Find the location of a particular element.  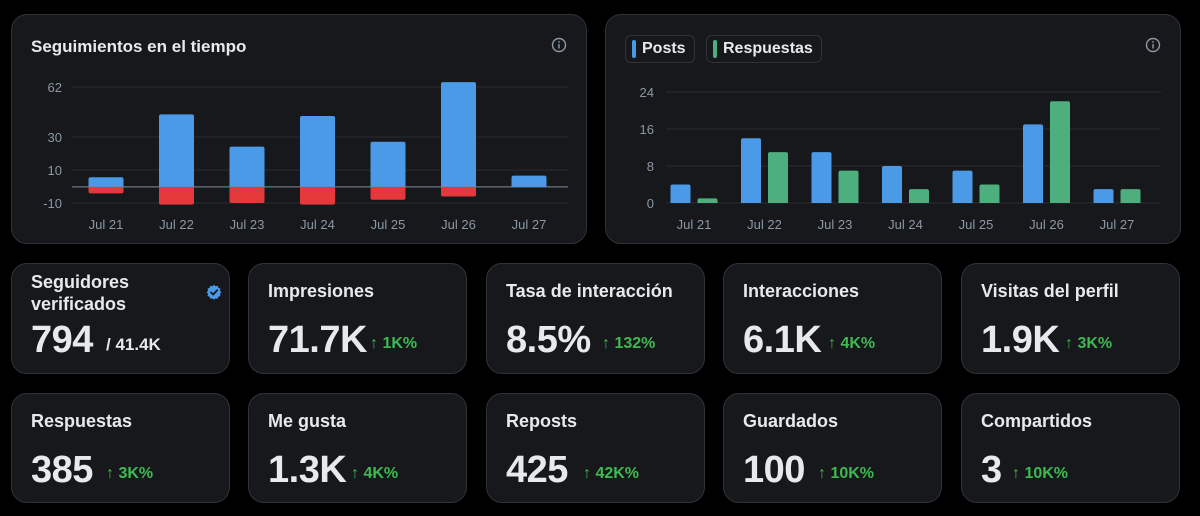

legend-posts-label: Posts is located at coordinates (664, 48).